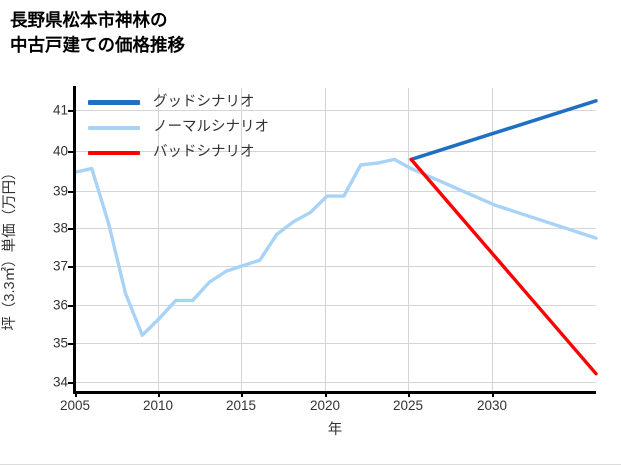 This screenshot has width=621, height=465. What do you see at coordinates (75, 405) in the screenshot?
I see `x-tick-label-2005: 2005` at bounding box center [75, 405].